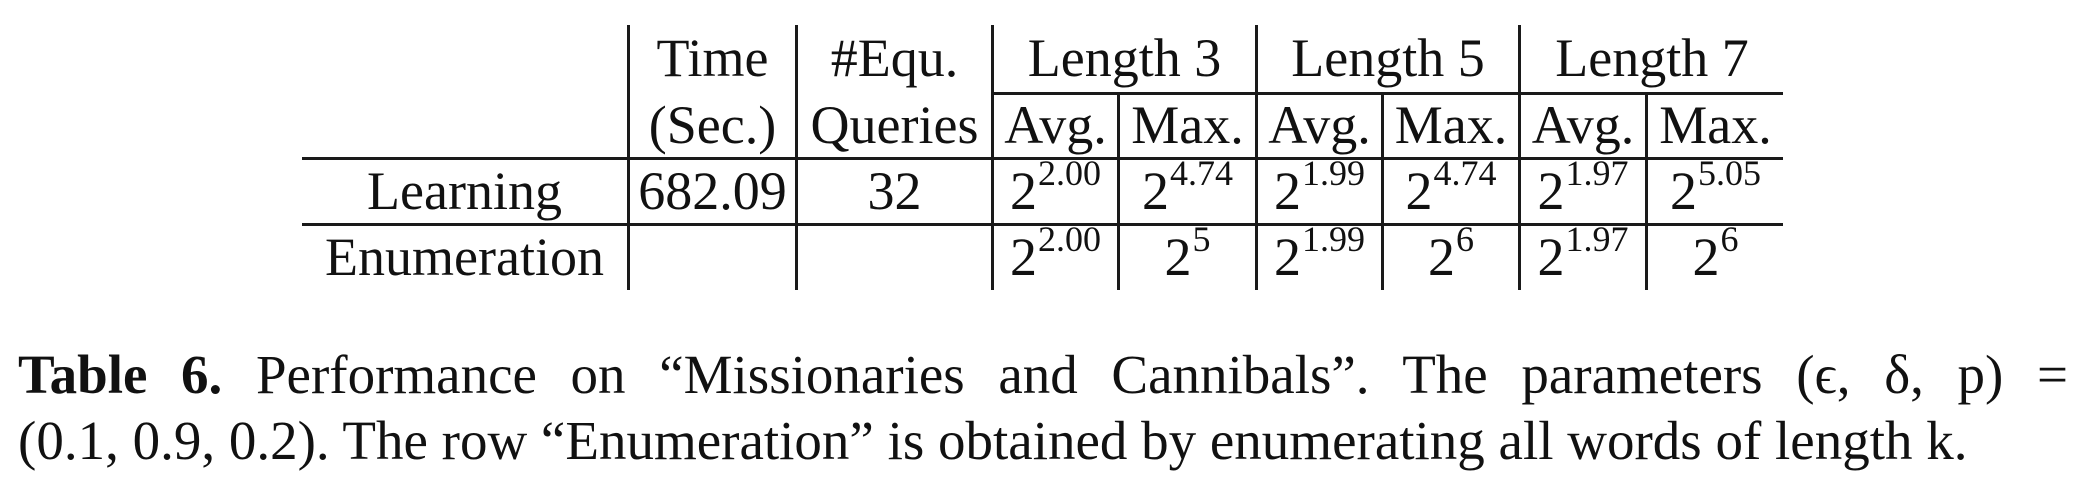 This screenshot has height=494, width=2088. Describe the element at coordinates (1388, 58) in the screenshot. I see `header-length-5: Length 5` at that location.